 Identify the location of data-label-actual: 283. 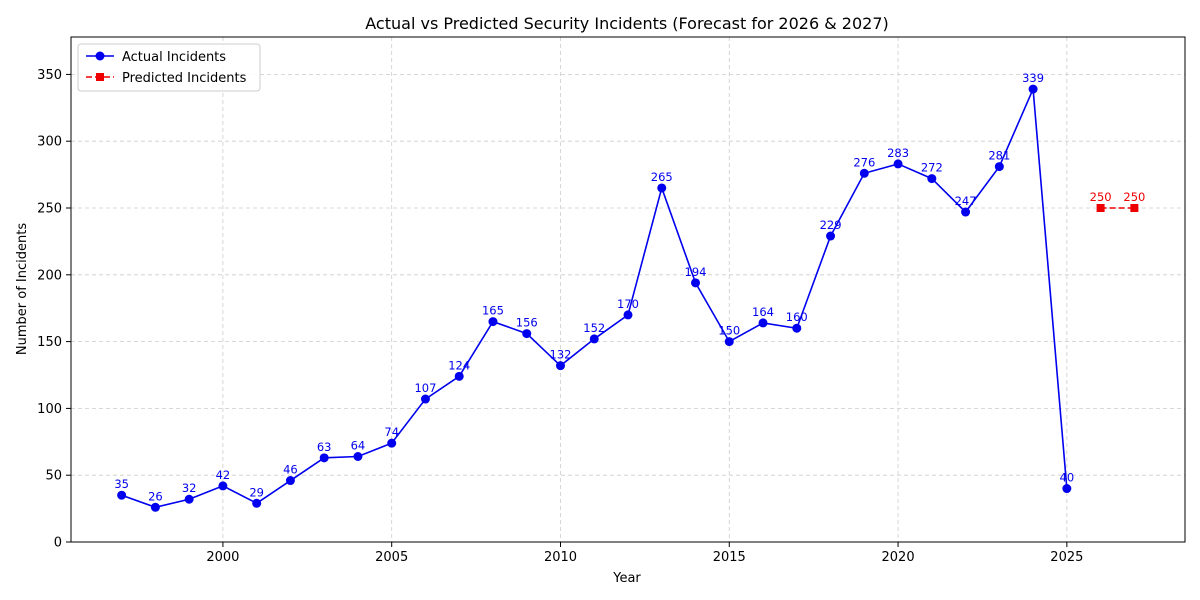
(898, 153).